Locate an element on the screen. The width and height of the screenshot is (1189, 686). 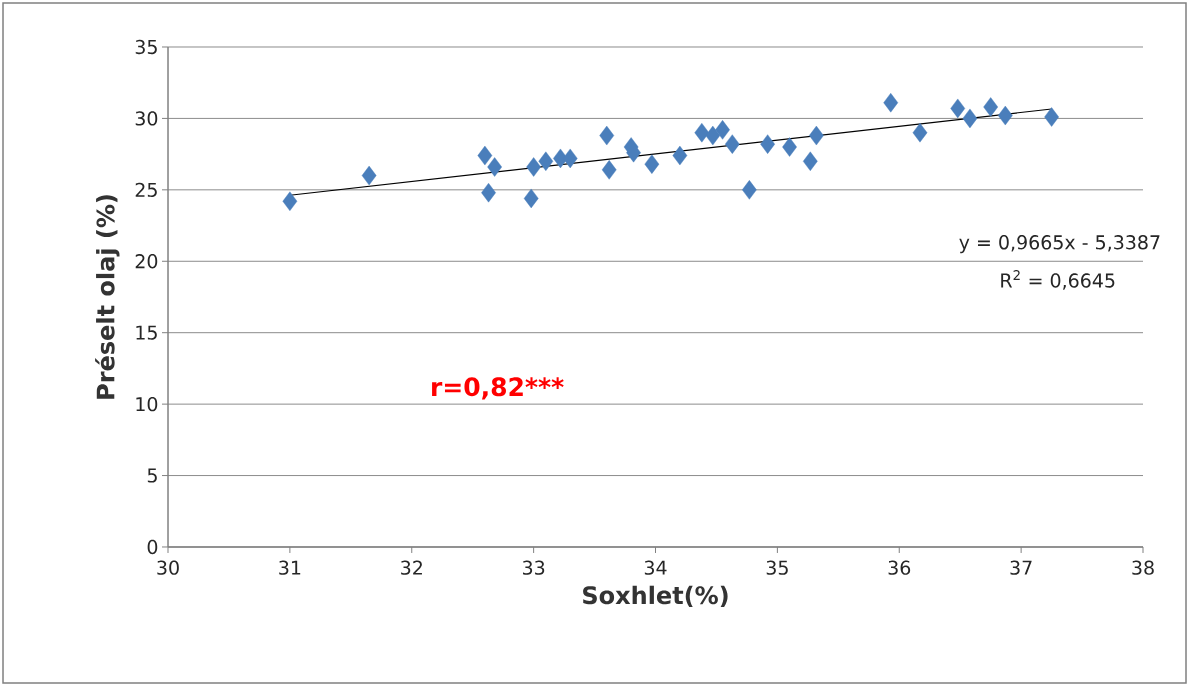
x-tick-label: 33 is located at coordinates (534, 567).